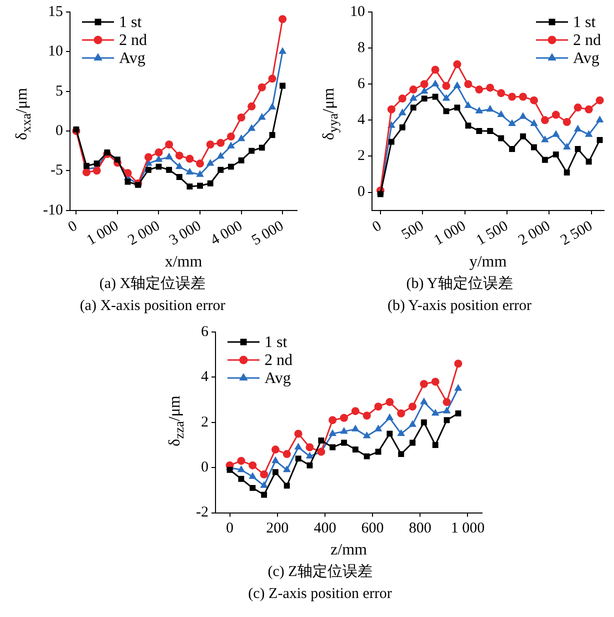 The image size is (614, 617). I want to click on x-tick-label: 200, so click(277, 528).